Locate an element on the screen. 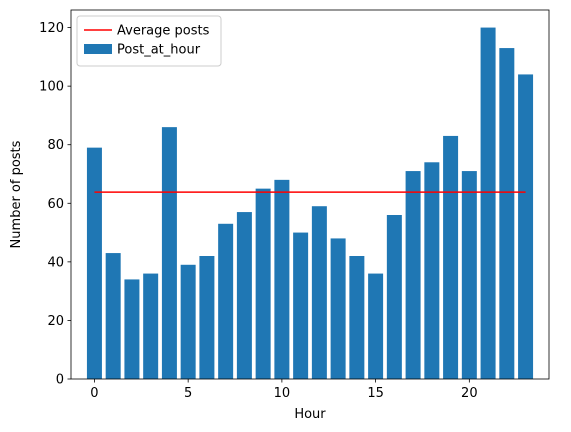 The width and height of the screenshot is (571, 432). y-tick-label: 60 is located at coordinates (55, 204).